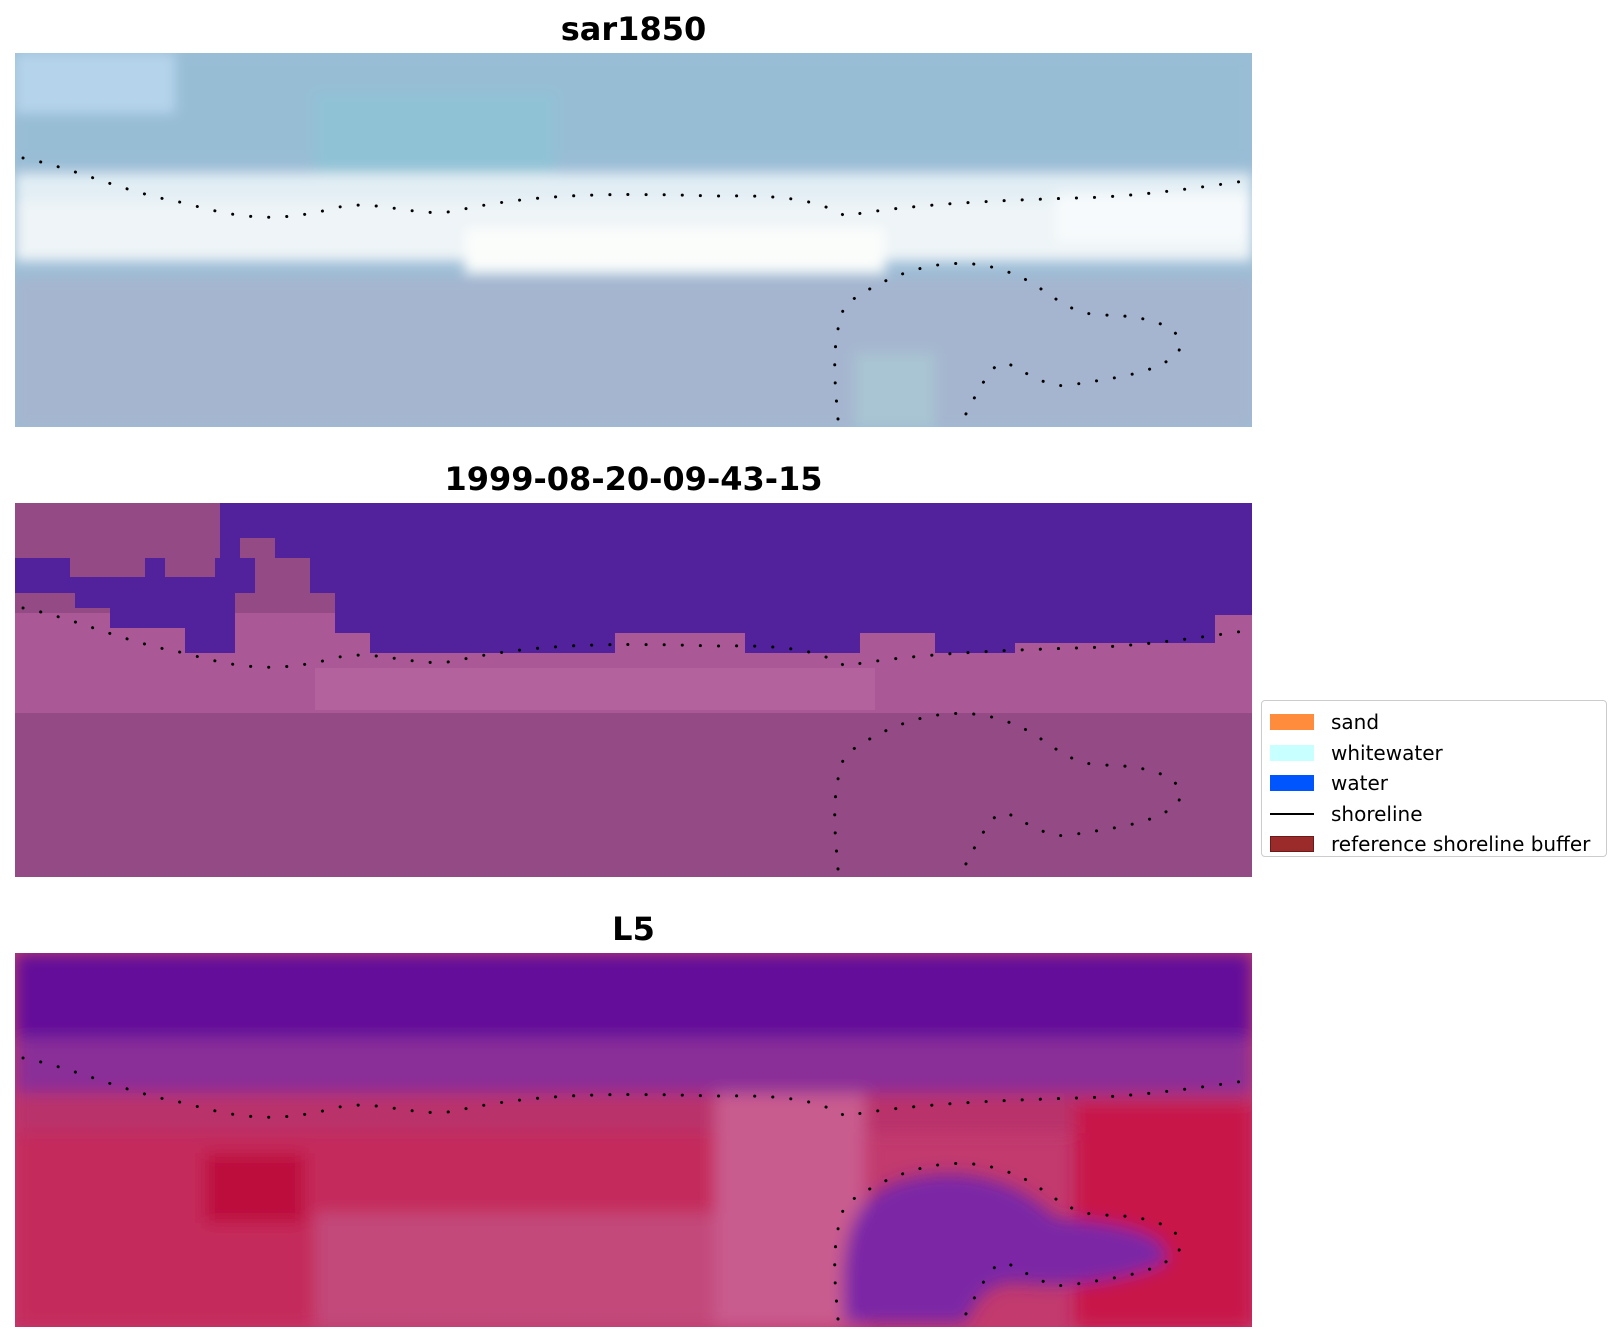 The width and height of the screenshot is (1618, 1337). Describe the element at coordinates (1377, 813) in the screenshot. I see `legend-label-shoreline: shoreline` at that location.